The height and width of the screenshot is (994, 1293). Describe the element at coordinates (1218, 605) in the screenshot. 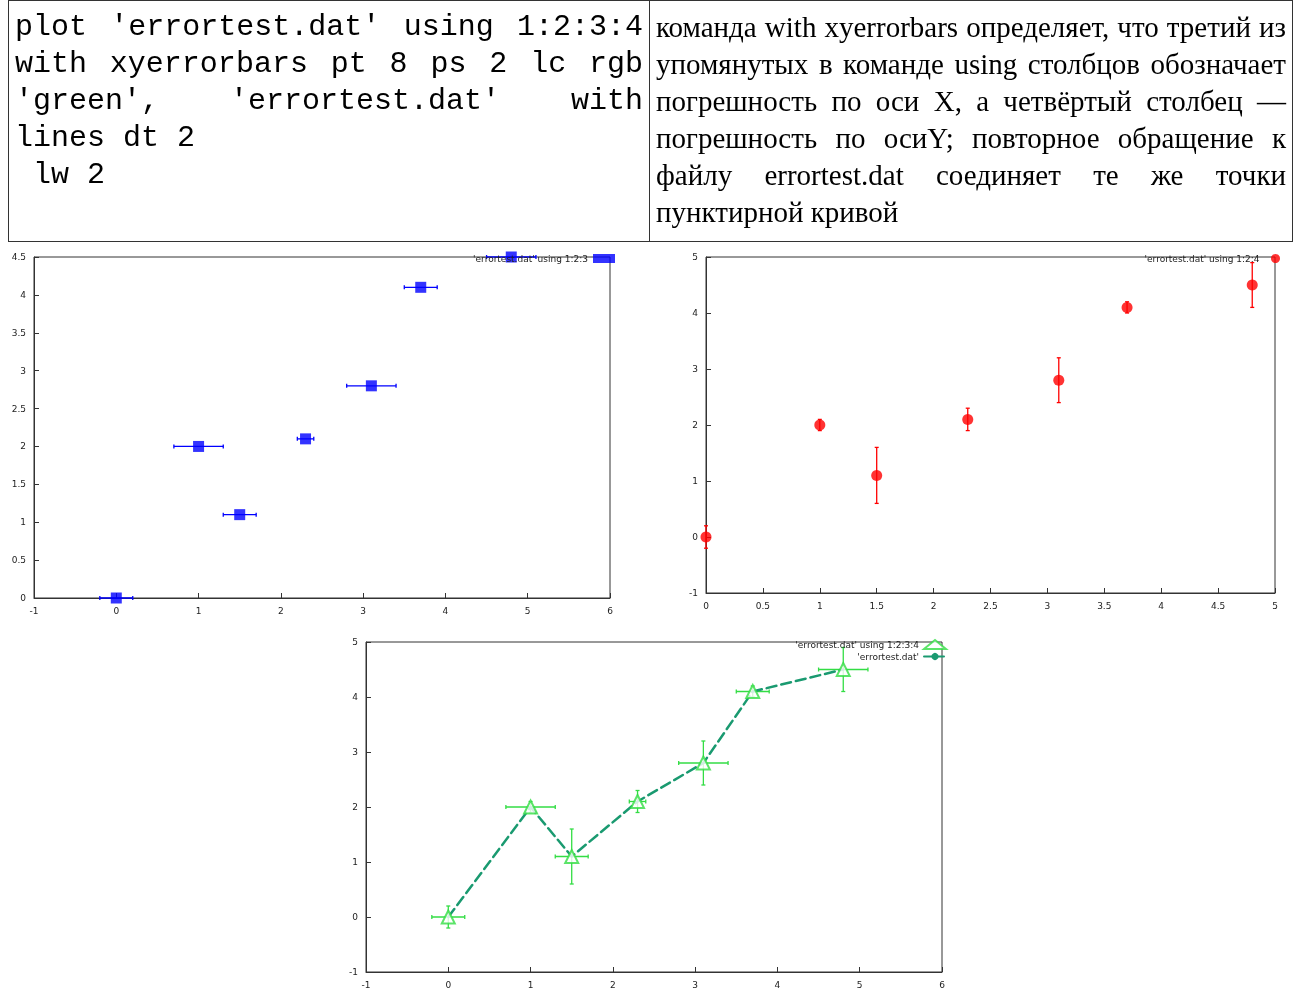

I see `x-tick-label: 4.5` at that location.